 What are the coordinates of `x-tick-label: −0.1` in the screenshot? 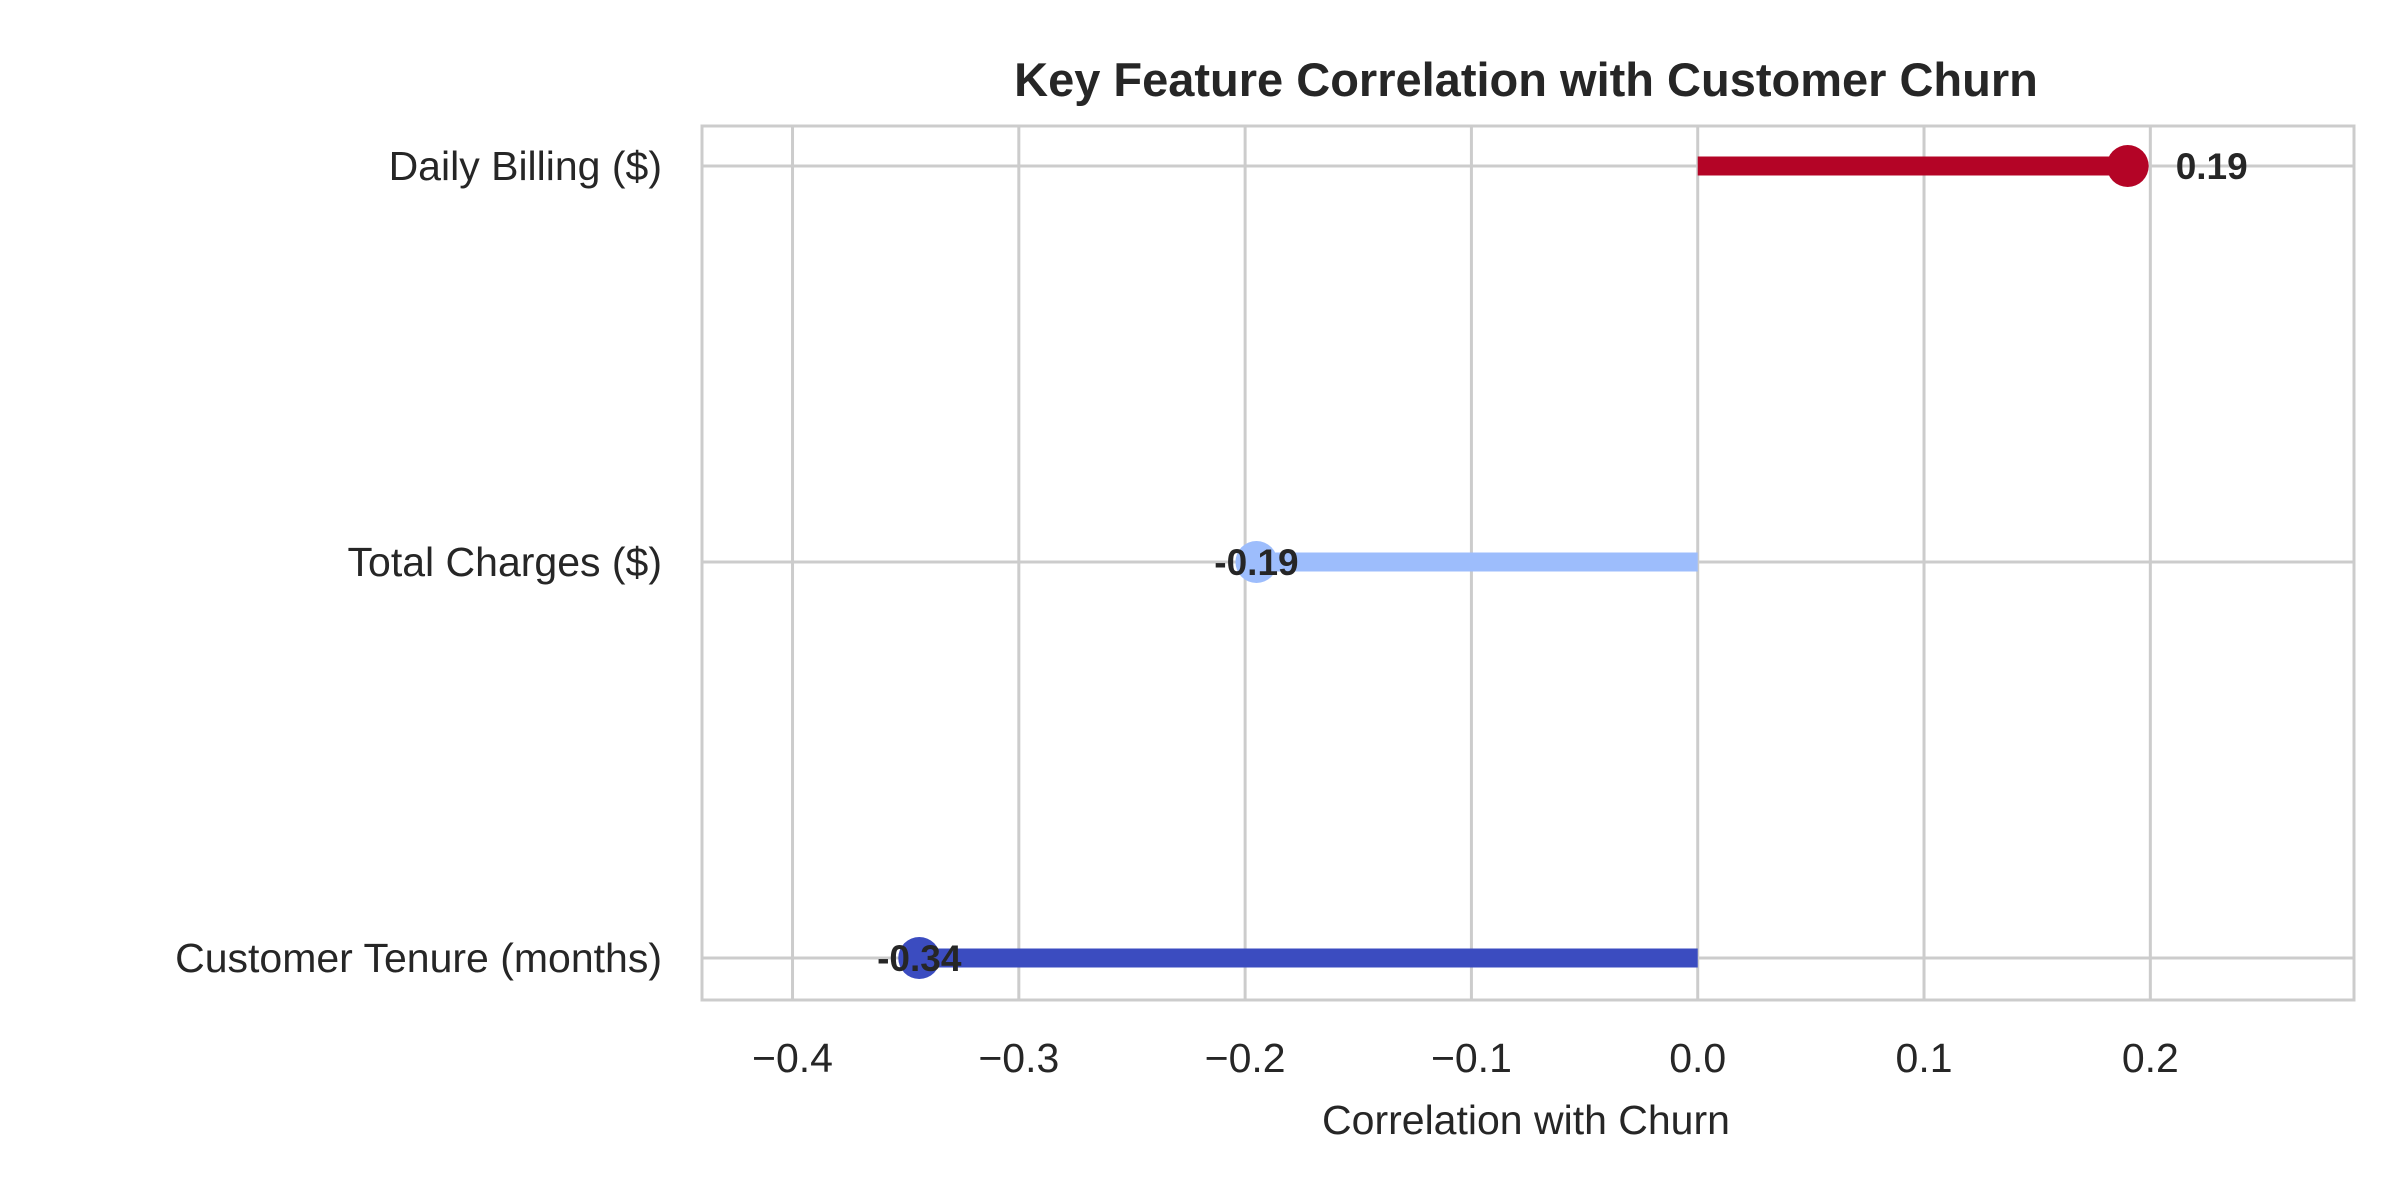 It's located at (1471, 1058).